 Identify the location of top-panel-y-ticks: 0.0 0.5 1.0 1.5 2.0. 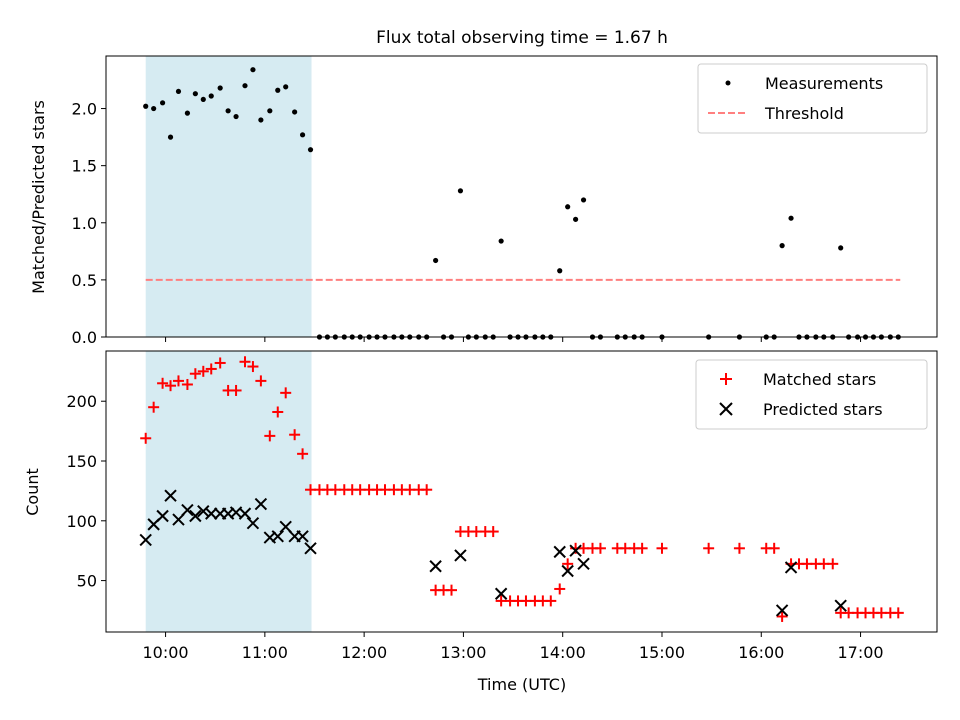
(89, 223).